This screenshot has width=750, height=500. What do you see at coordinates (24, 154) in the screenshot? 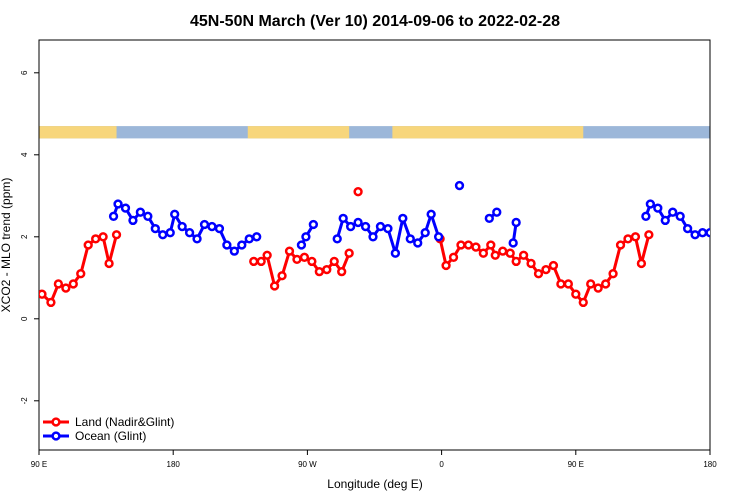
I see `y-tick-label: 4` at bounding box center [24, 154].